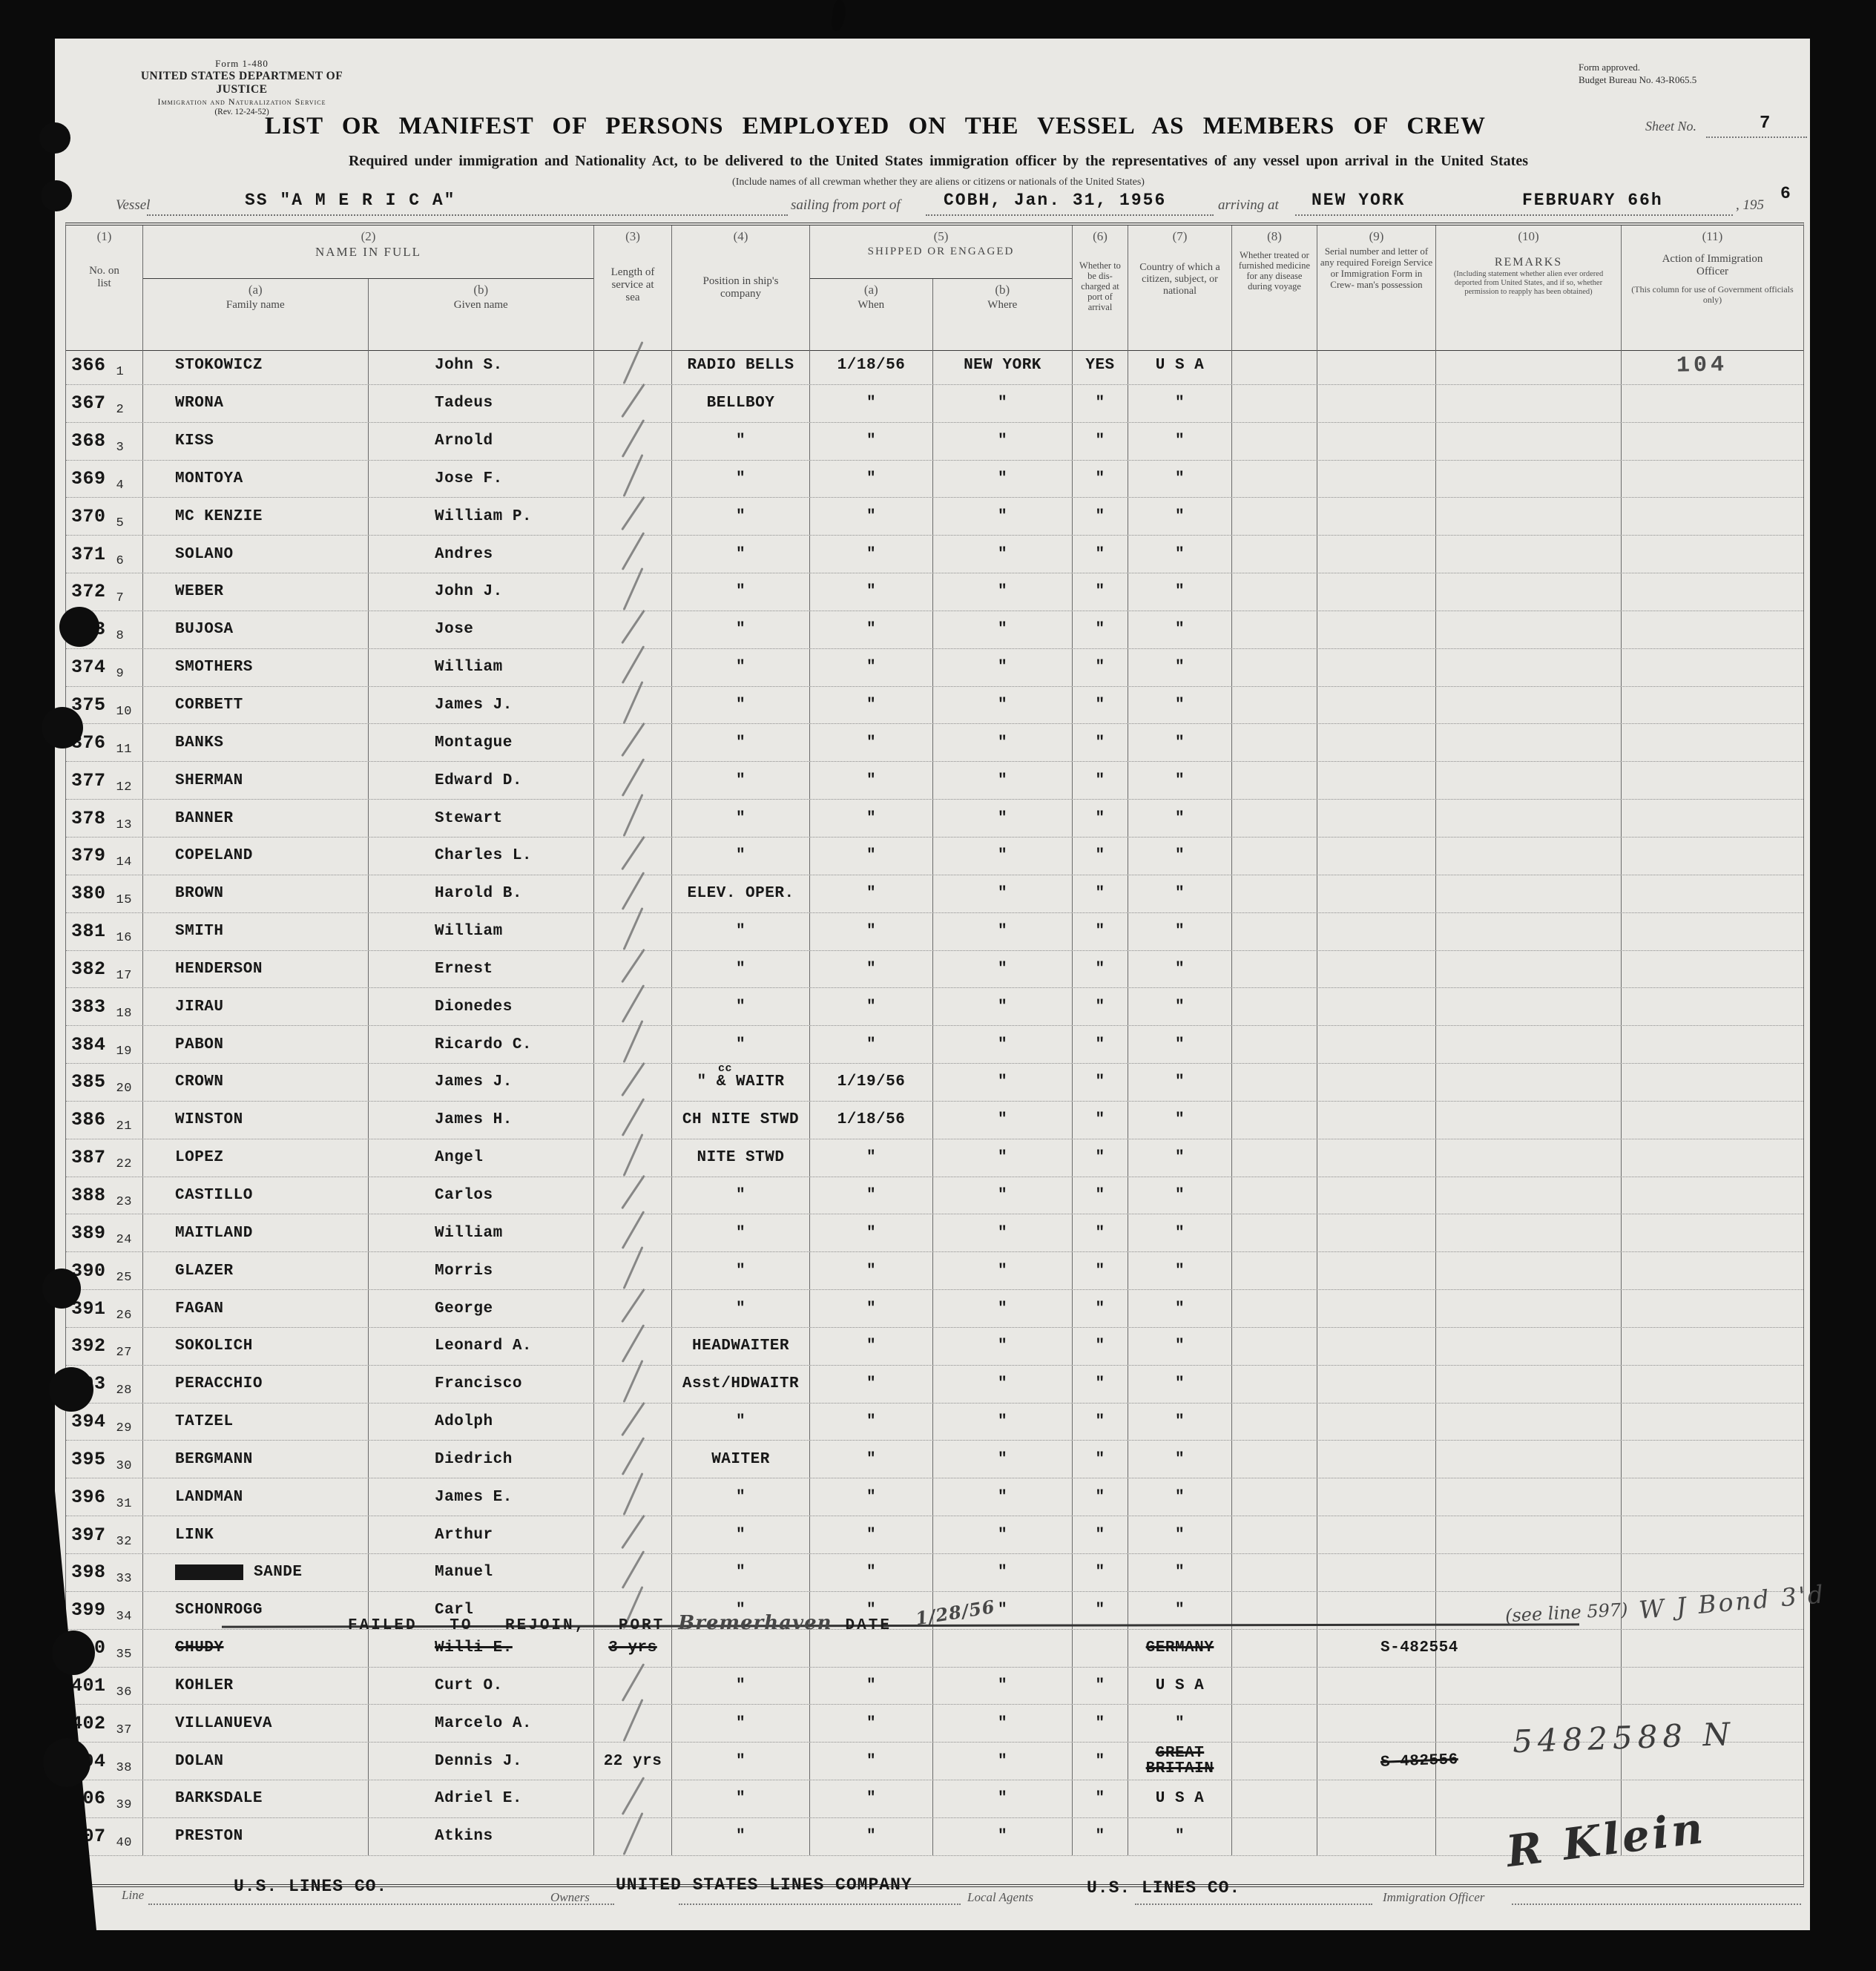 This screenshot has width=1876, height=1971. What do you see at coordinates (934, 1684) in the screenshot?
I see `manifest-row: 401 36 KOHLER Curt O. " " " " U S A` at bounding box center [934, 1684].